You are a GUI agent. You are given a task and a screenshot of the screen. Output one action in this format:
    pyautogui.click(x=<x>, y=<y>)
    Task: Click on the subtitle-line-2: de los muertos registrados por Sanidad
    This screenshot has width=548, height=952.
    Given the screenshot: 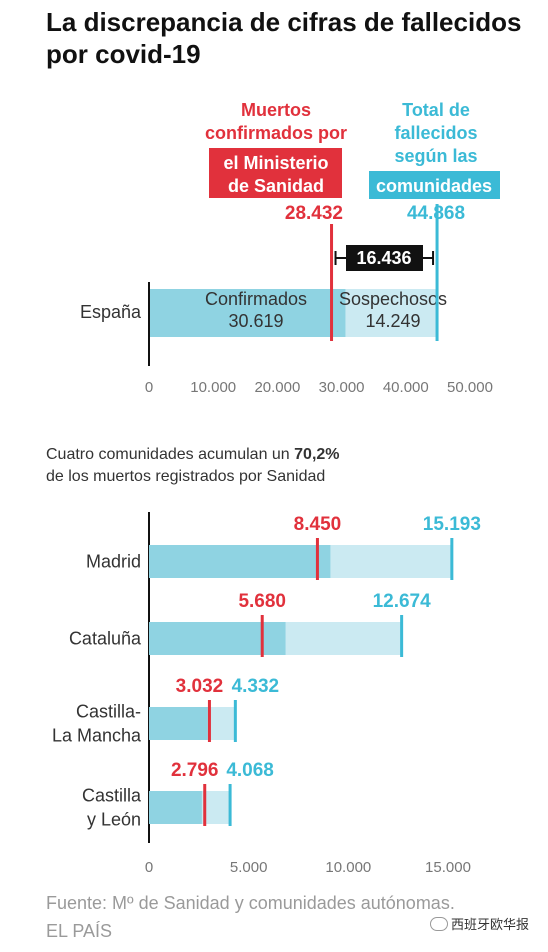 What is the action you would take?
    pyautogui.click(x=185, y=476)
    